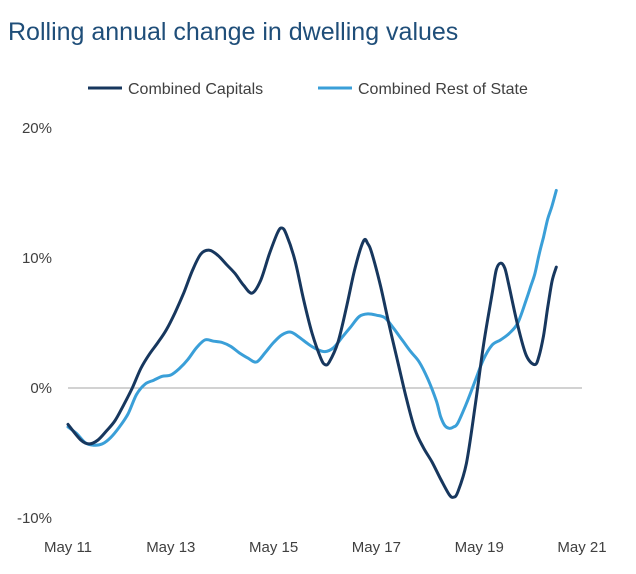 This screenshot has width=636, height=574. I want to click on y-axis: 20% 10% 0% -10%, so click(34, 323).